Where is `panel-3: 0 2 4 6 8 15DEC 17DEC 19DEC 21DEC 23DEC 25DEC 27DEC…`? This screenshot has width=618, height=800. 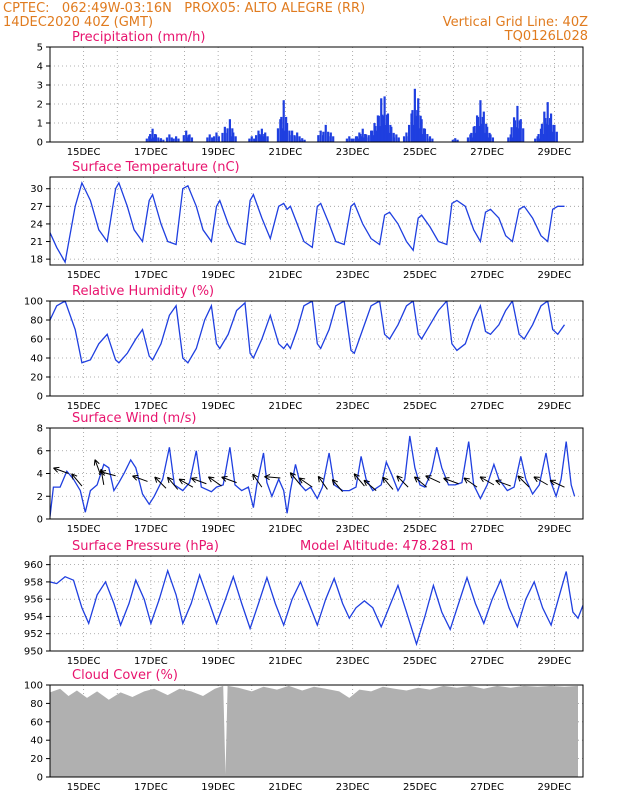 panel-3: 0 2 4 6 8 15DEC 17DEC 19DEC 21DEC 23DEC 25DEC 27DEC… is located at coordinates (310, 473).